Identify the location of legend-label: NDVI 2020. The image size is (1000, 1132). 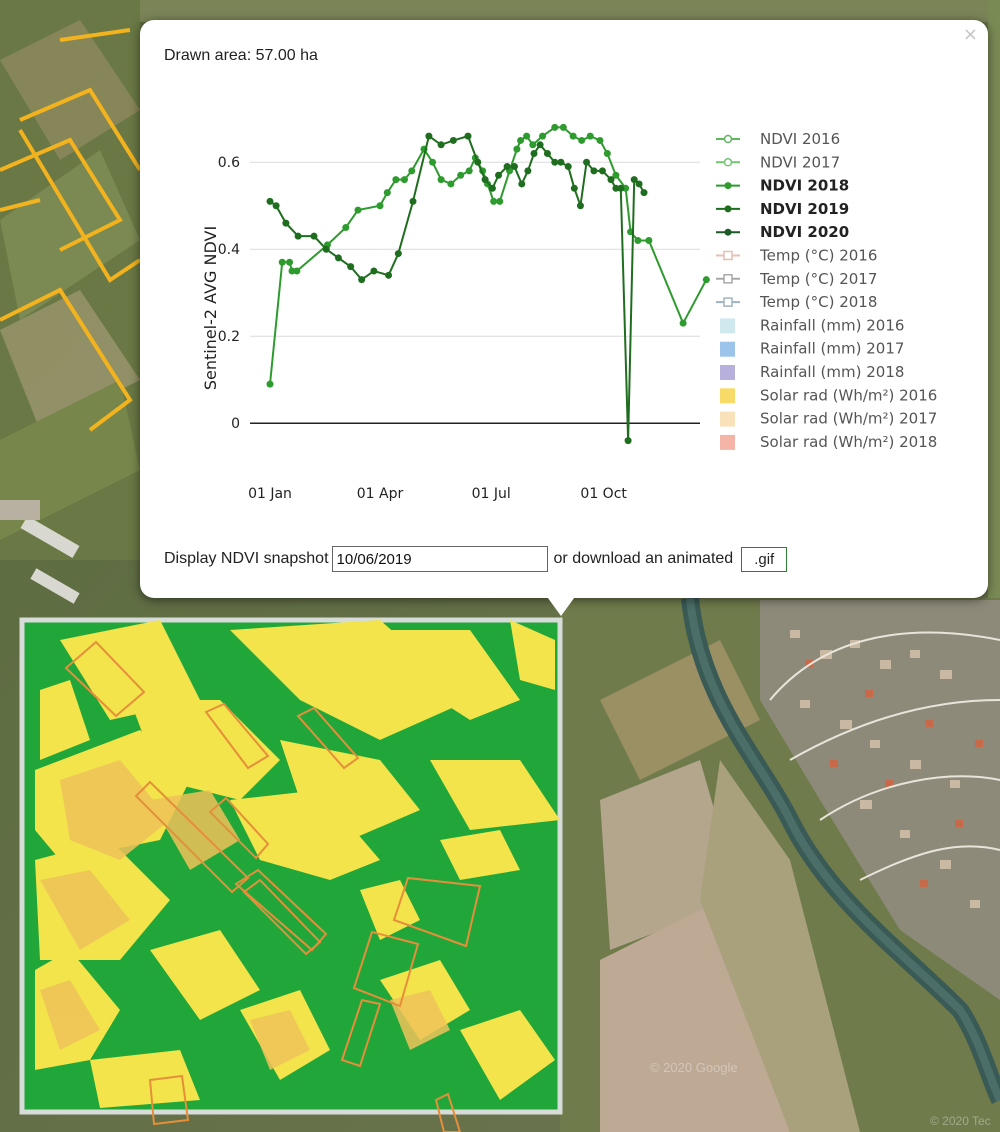
(804, 232).